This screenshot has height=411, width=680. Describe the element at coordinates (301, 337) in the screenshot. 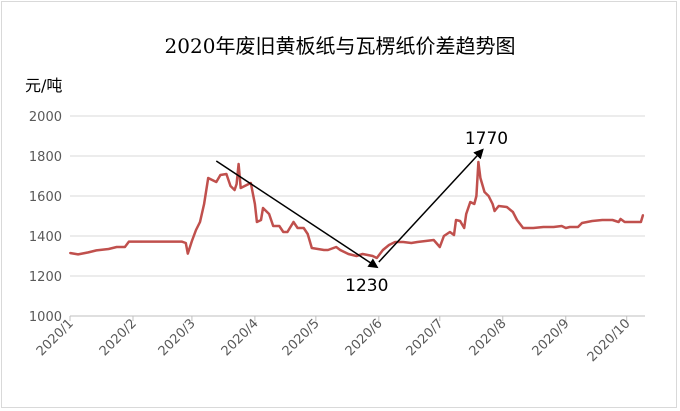

I see `x-tick-label: 2020/5` at that location.